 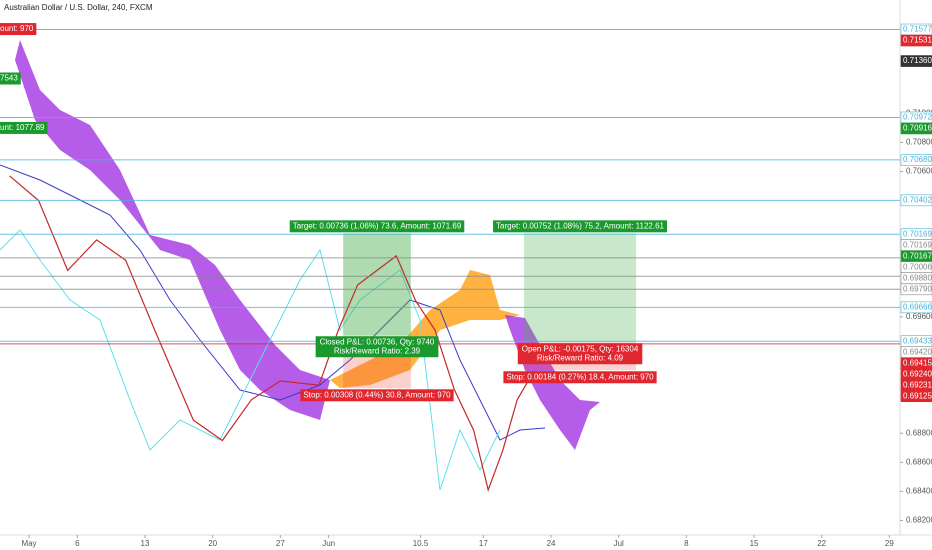 What do you see at coordinates (917, 340) in the screenshot?
I see `price-tag-label: 0.69433` at bounding box center [917, 340].